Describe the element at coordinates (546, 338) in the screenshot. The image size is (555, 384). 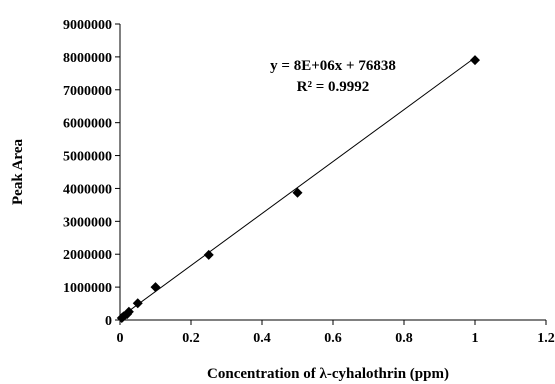
I see `x-tick-label: 1.2` at that location.